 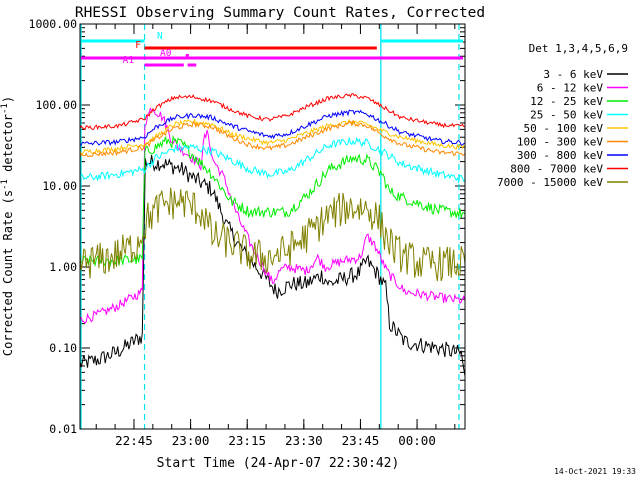 I want to click on legend-label-800-7000-kev: 800 - 7000 keV, so click(x=556, y=169).